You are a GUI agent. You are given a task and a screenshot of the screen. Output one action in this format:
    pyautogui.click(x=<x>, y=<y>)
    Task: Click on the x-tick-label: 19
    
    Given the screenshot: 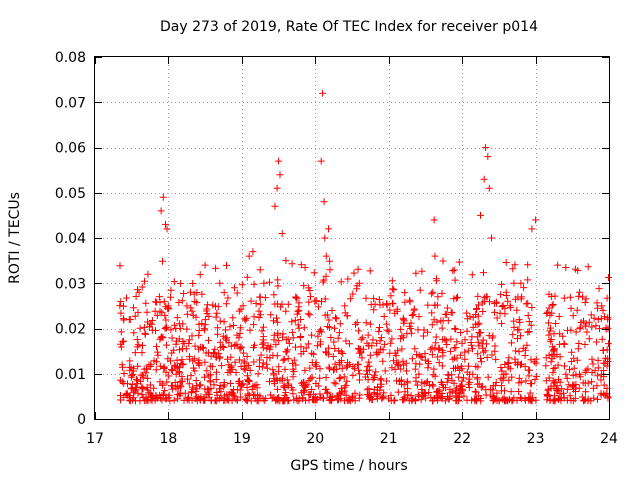 What is the action you would take?
    pyautogui.click(x=242, y=439)
    